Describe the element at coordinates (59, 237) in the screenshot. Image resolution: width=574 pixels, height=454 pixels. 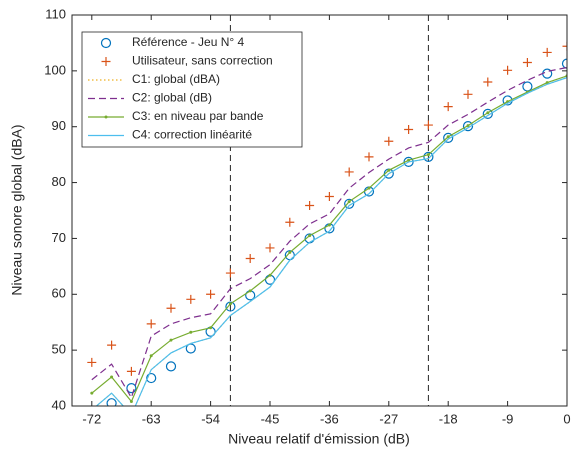
I see `y-tick-label: 70` at that location.